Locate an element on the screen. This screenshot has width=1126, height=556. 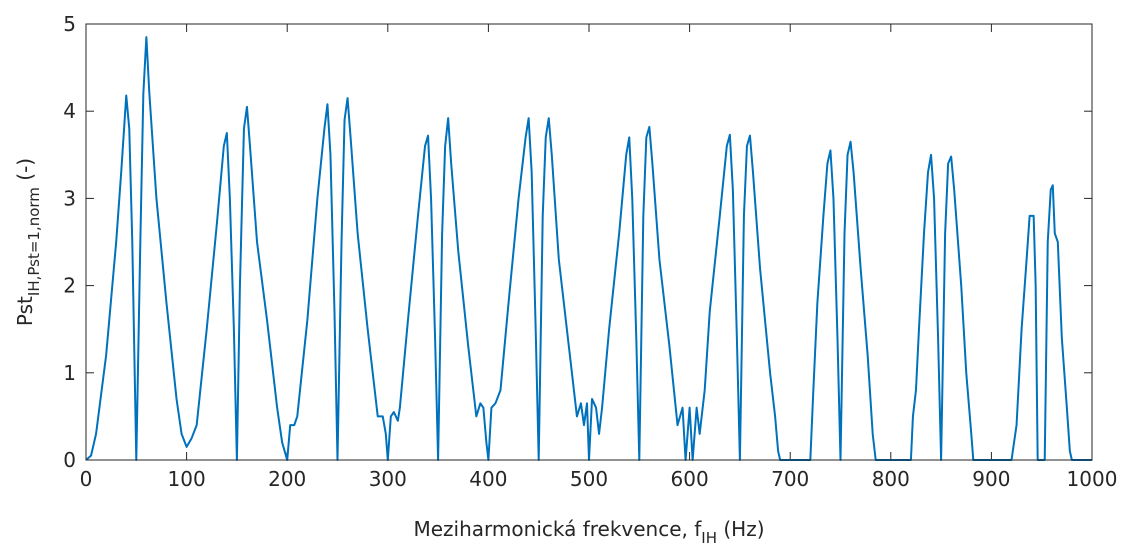
y-axis-label: PstIH,Pst=1,norm (-) is located at coordinates (28, 242).